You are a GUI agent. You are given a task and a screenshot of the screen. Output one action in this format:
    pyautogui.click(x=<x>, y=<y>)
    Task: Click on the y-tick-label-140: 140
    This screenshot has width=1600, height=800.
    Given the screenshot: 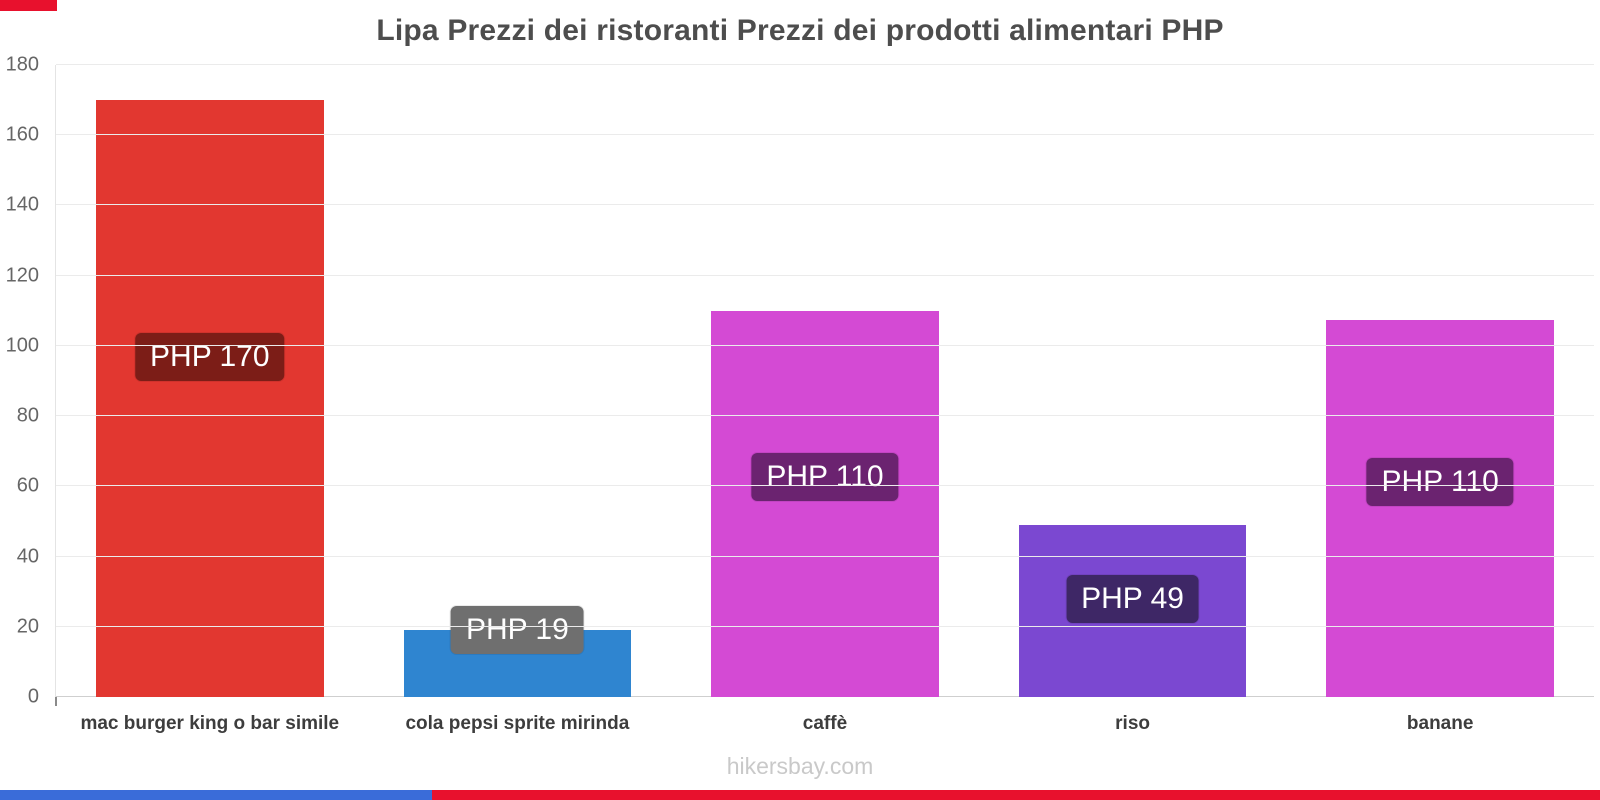 What is the action you would take?
    pyautogui.click(x=22, y=204)
    